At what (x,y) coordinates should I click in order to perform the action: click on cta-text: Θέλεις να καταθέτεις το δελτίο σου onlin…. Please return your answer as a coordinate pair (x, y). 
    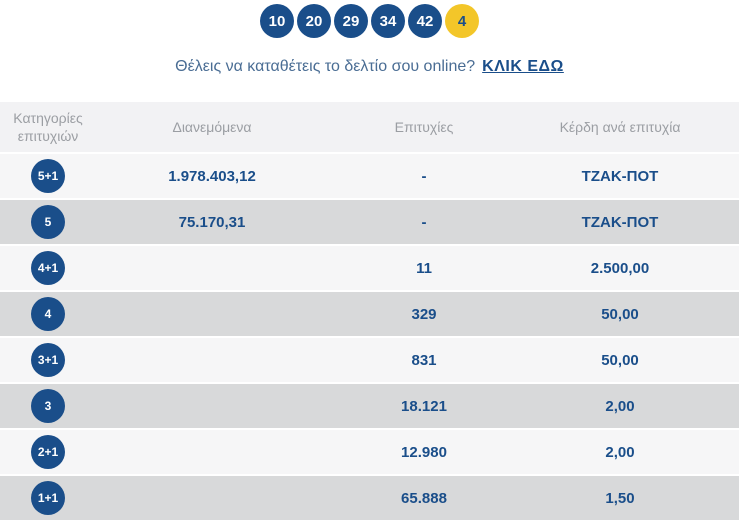
    Looking at the image, I should click on (325, 66).